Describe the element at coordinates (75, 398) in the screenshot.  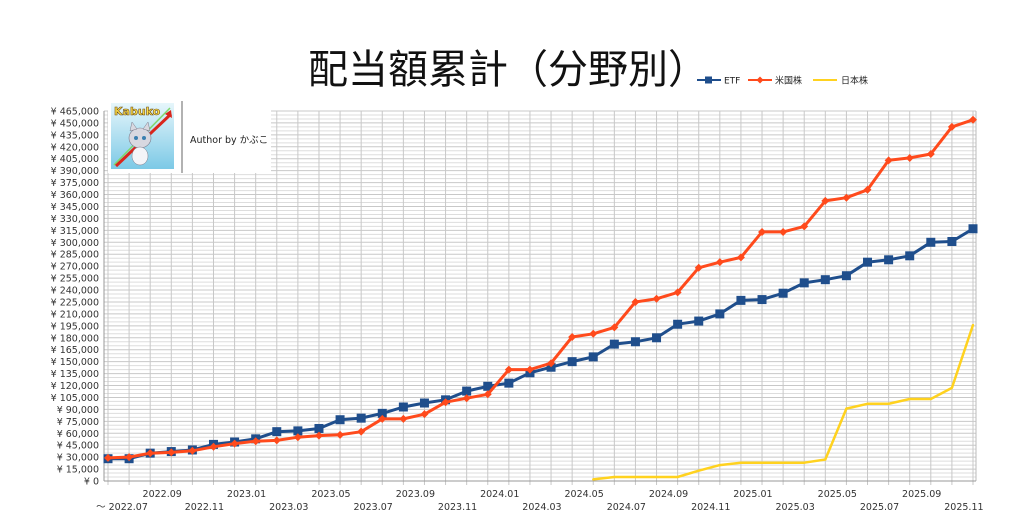
I see `y-tick-label: ¥ 105,000` at that location.